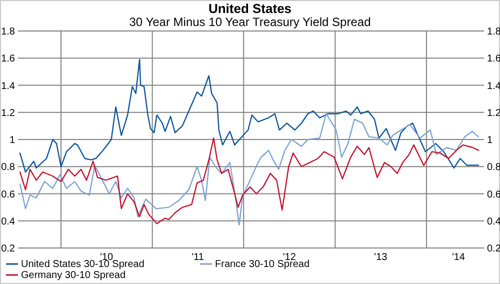 The width and height of the screenshot is (500, 284). Describe the element at coordinates (459, 257) in the screenshot. I see `x-tick-label: '14` at that location.